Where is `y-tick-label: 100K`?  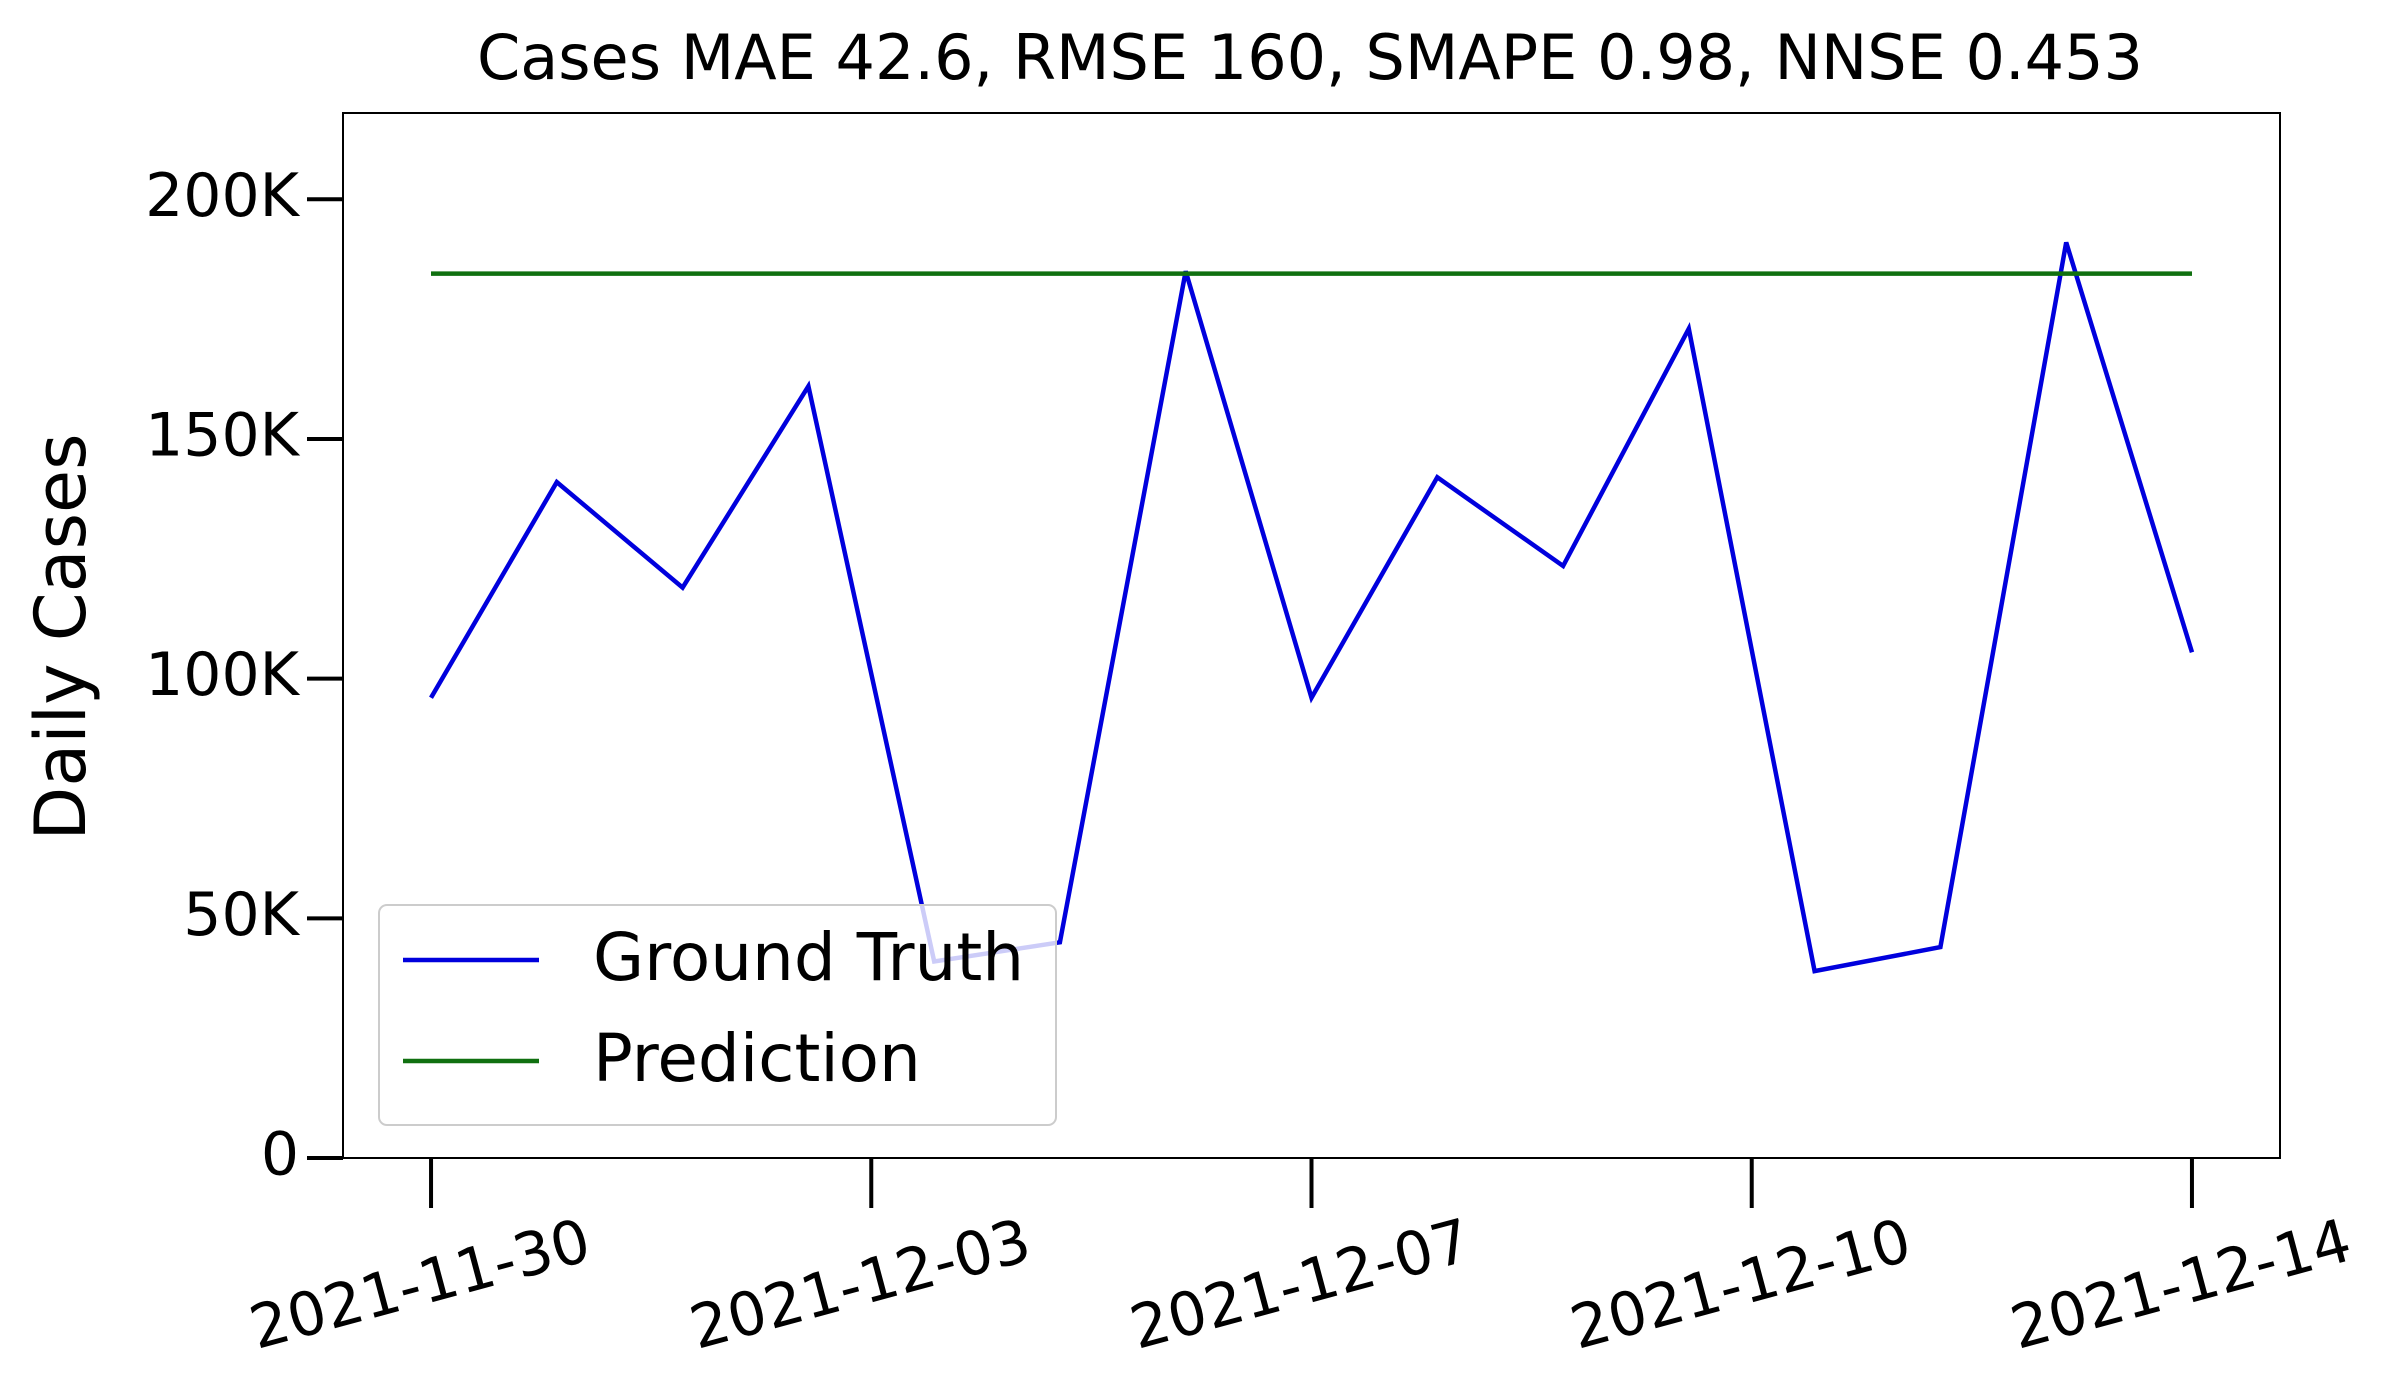
y-tick-label: 100K is located at coordinates (223, 675).